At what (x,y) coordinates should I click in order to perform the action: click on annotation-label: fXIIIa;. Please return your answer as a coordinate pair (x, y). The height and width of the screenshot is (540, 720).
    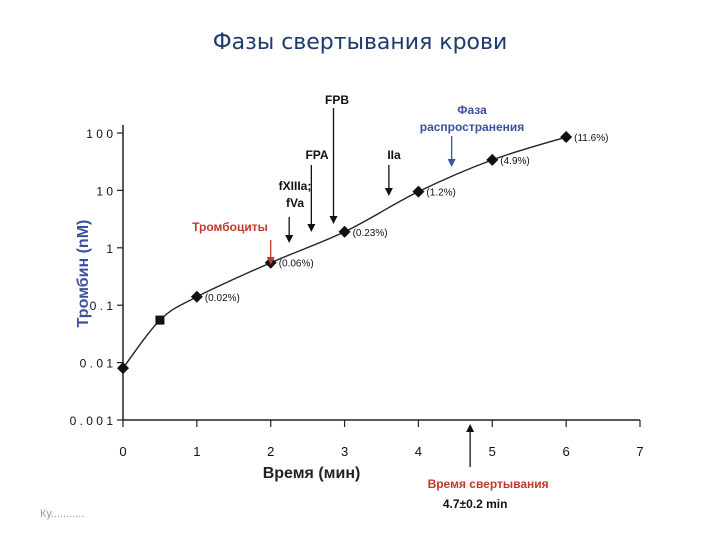
    Looking at the image, I should click on (295, 186).